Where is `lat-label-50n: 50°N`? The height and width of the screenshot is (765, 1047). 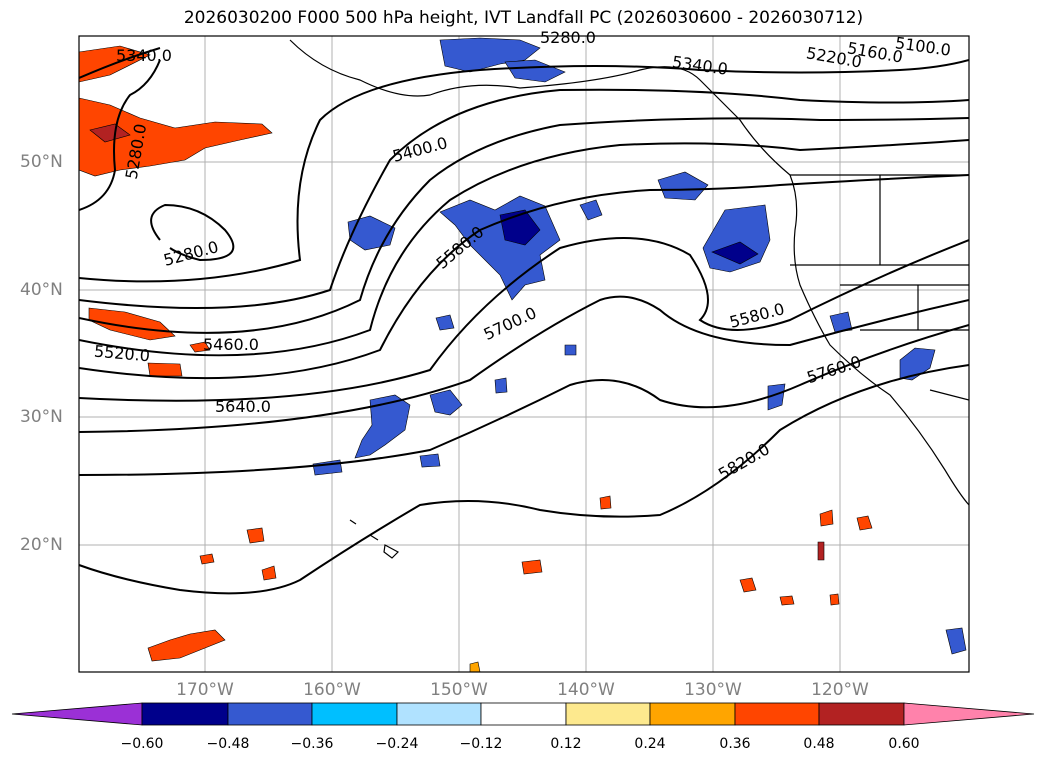
lat-label-50n: 50°N is located at coordinates (41, 162).